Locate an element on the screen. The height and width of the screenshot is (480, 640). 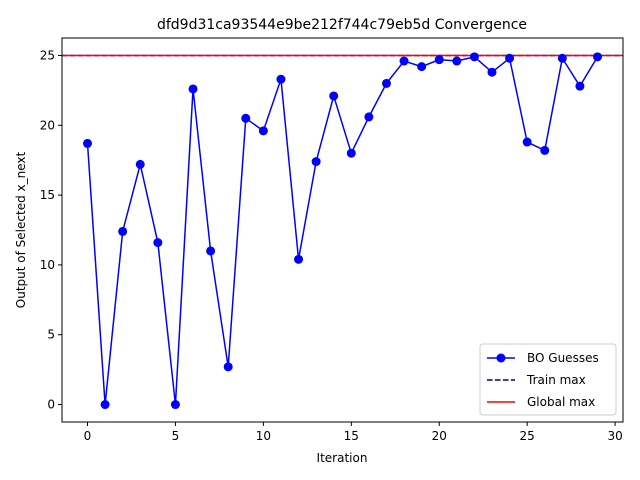
x-tick-label: 15 is located at coordinates (351, 436).